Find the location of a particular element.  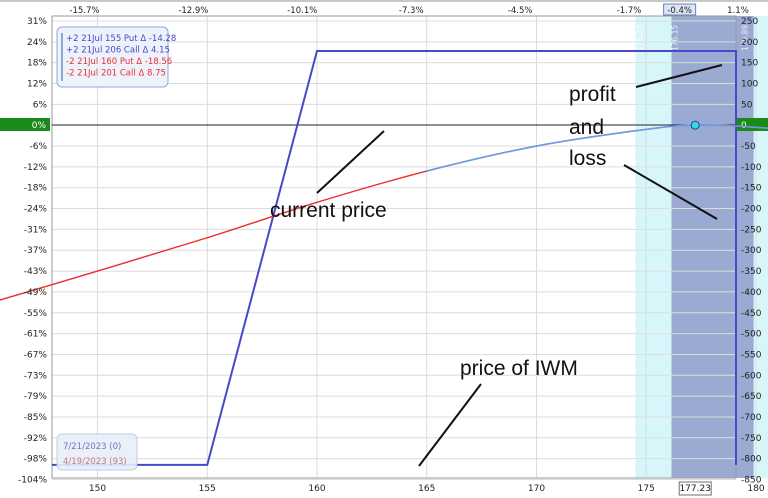

y-right-tick-label: 200 is located at coordinates (749, 43).